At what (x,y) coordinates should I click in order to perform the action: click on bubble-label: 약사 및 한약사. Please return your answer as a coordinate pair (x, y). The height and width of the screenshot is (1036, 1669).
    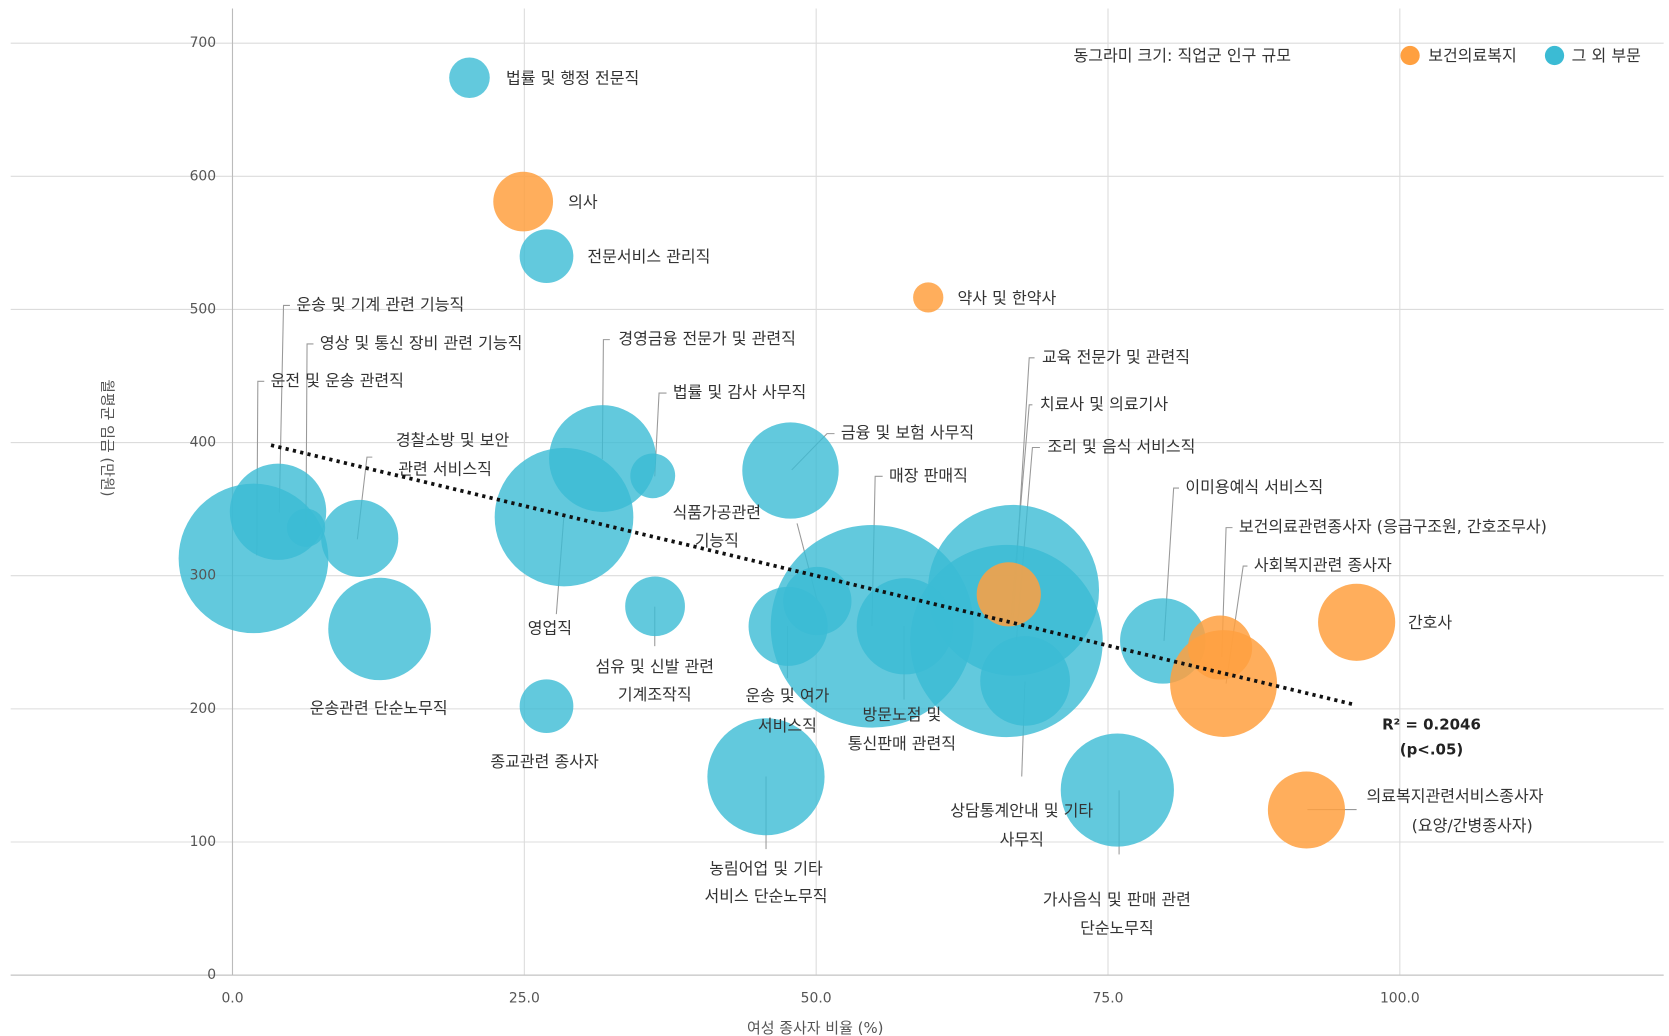
    Looking at the image, I should click on (1007, 298).